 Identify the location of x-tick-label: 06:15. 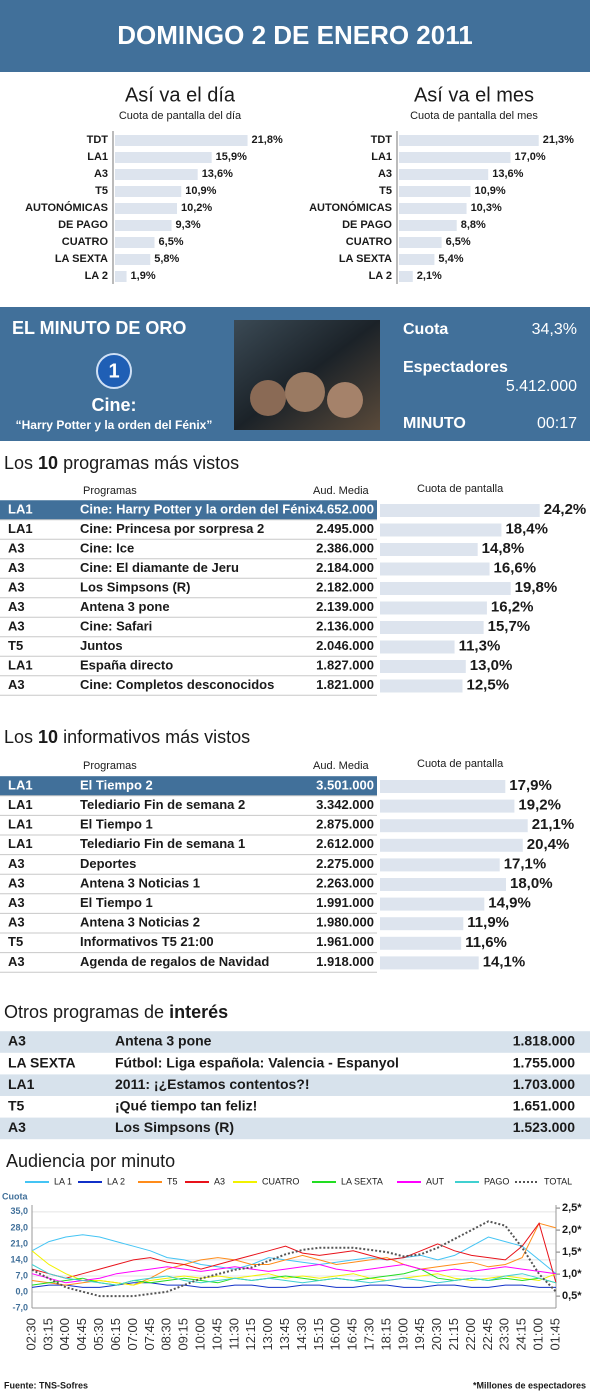
(115, 1334).